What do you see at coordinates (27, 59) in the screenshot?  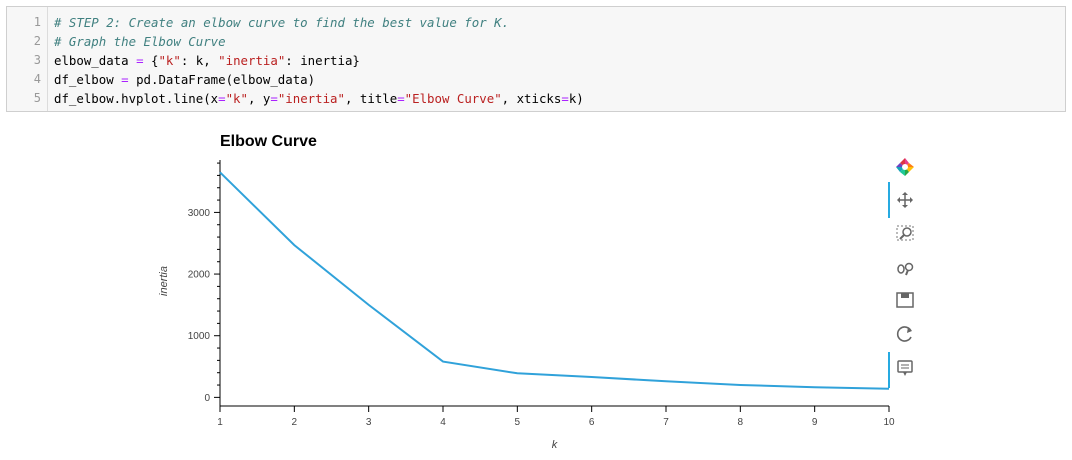 I see `line-number-gutter: 1 2 3 4 5` at bounding box center [27, 59].